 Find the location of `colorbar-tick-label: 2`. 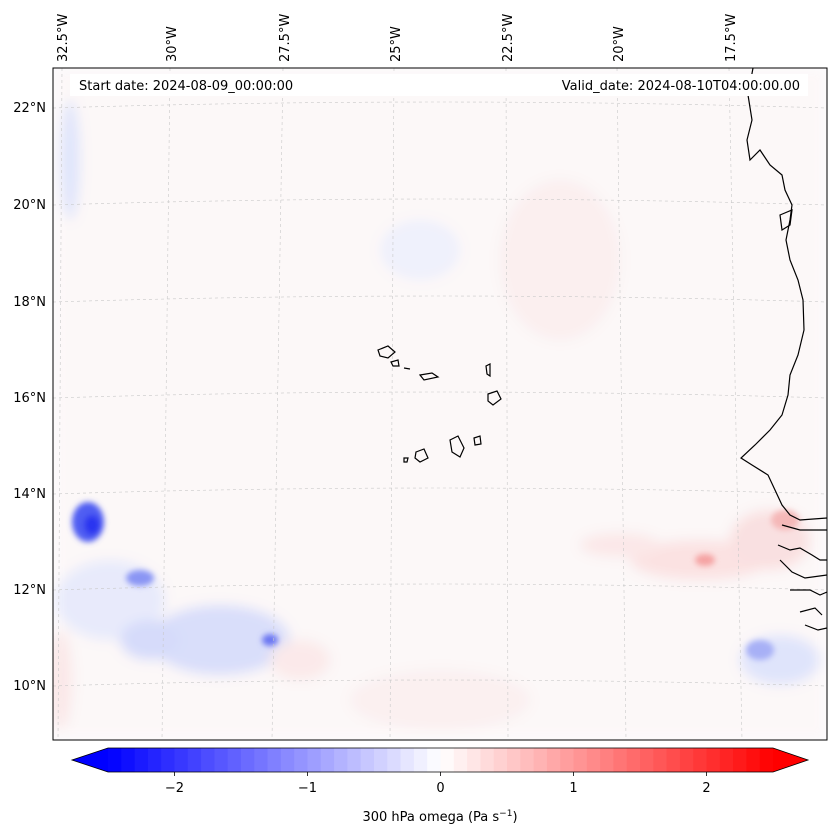

colorbar-tick-label: 2 is located at coordinates (706, 788).